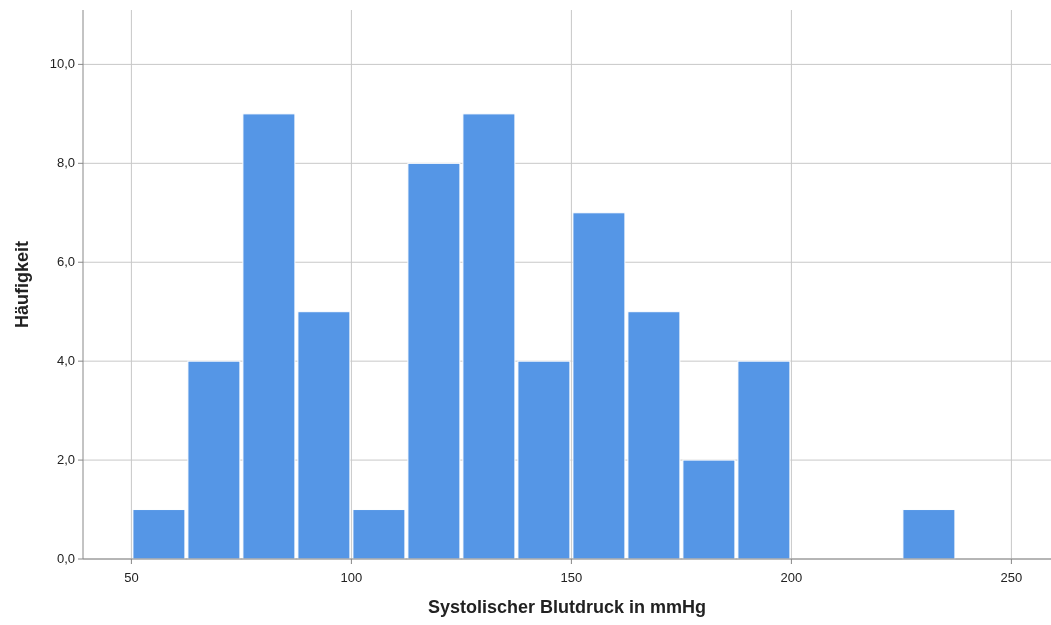 The height and width of the screenshot is (625, 1051). What do you see at coordinates (65, 460) in the screenshot?
I see `y-tick-label: 2,0` at bounding box center [65, 460].